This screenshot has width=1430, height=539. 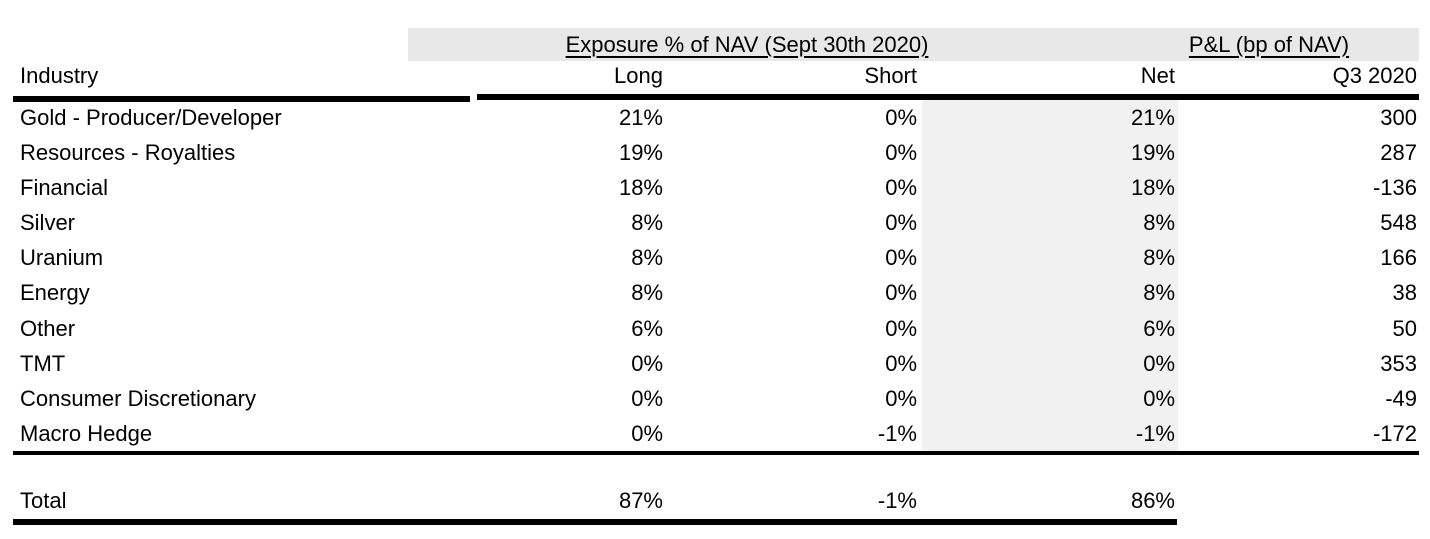 What do you see at coordinates (647, 328) in the screenshot?
I see `cell-long: 6%` at bounding box center [647, 328].